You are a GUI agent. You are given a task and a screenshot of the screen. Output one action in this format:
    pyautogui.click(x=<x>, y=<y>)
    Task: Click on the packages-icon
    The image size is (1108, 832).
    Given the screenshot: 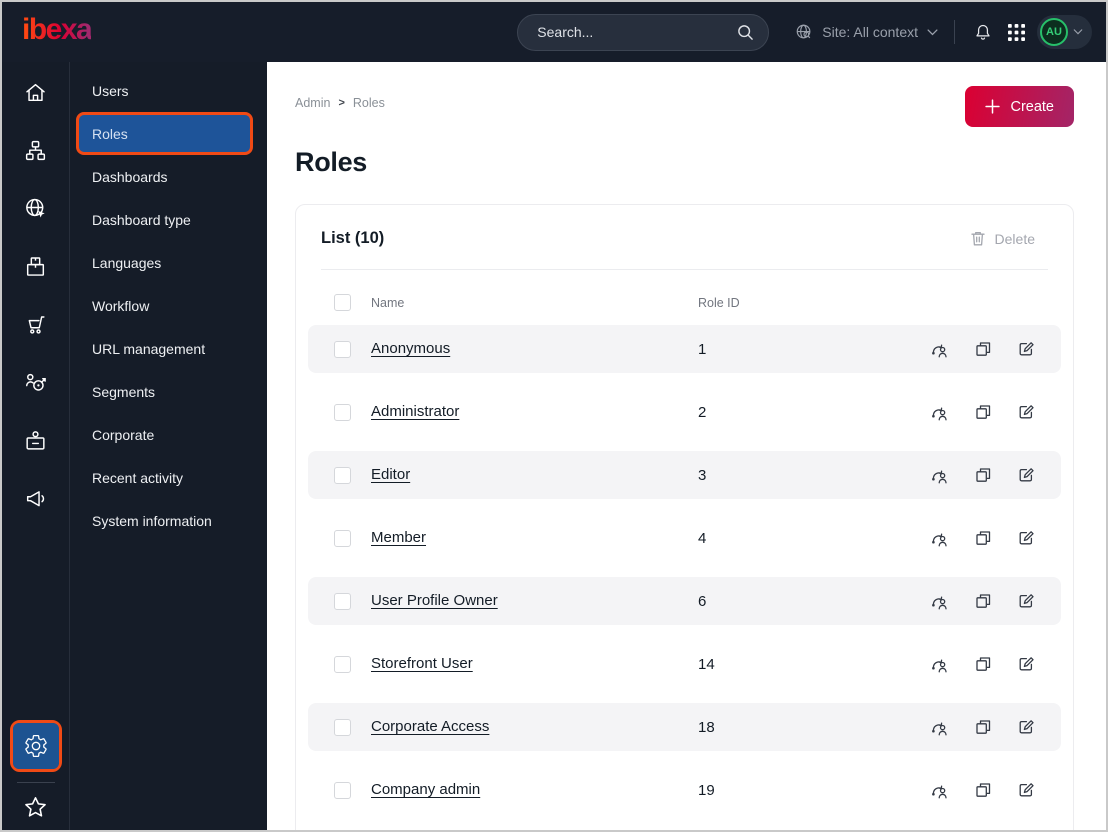 What is the action you would take?
    pyautogui.click(x=35, y=266)
    